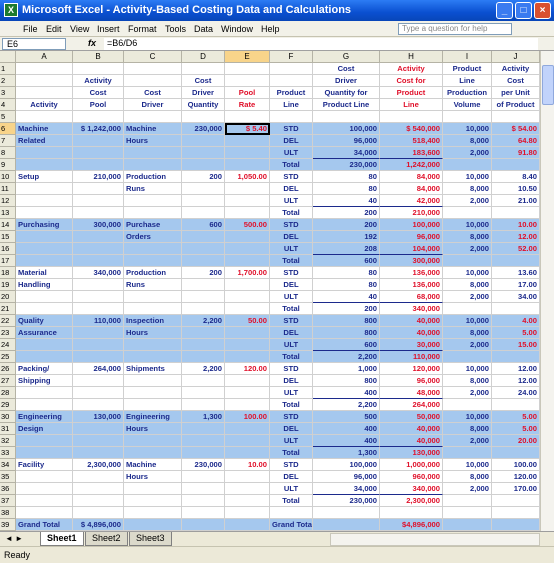  Describe the element at coordinates (346, 237) in the screenshot. I see `cell: 192` at that location.